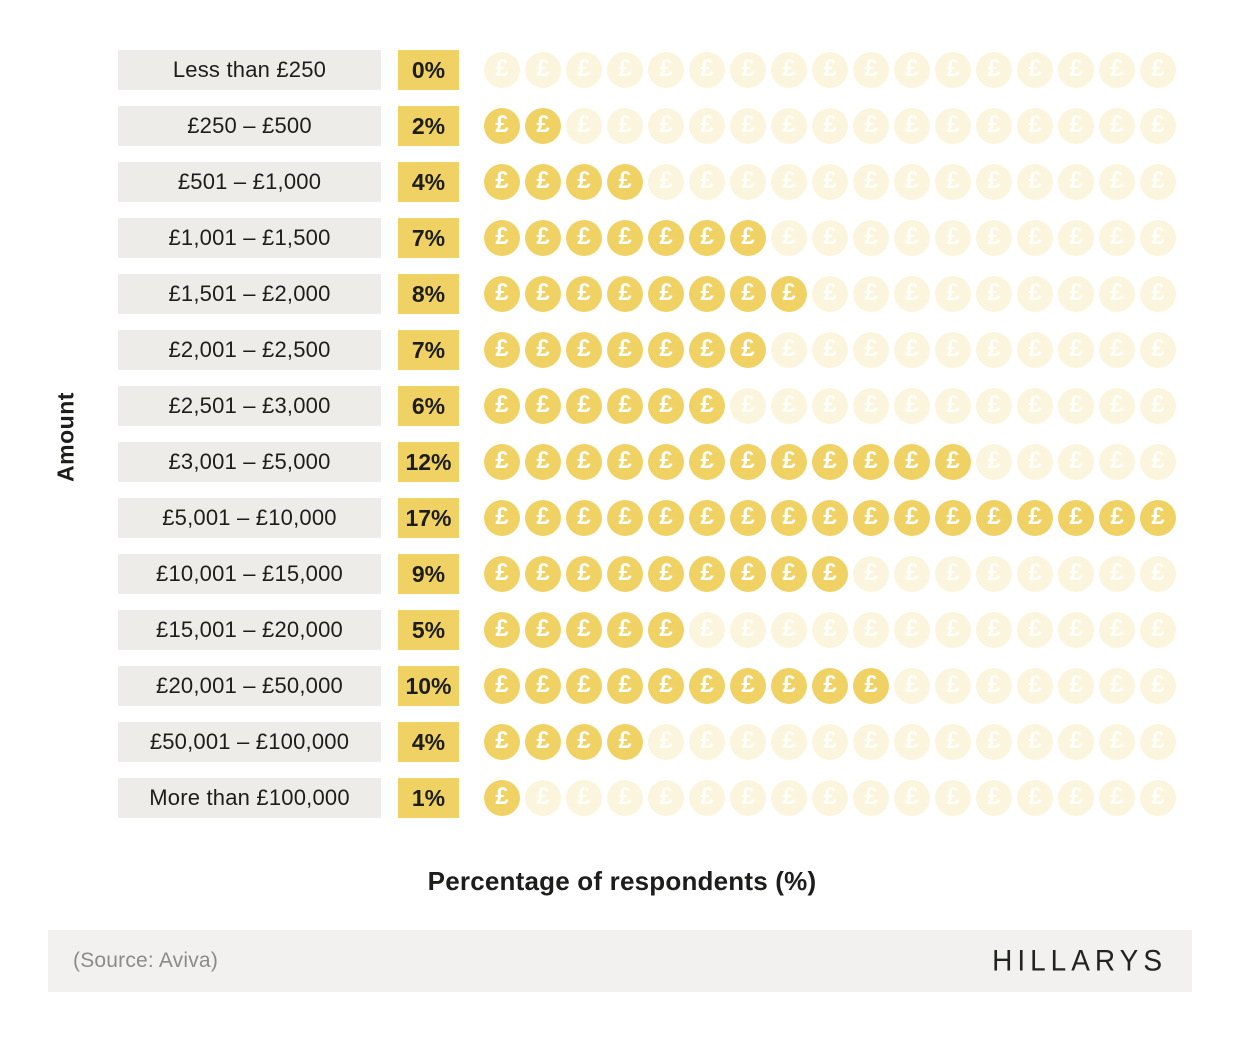  What do you see at coordinates (249, 686) in the screenshot?
I see `category-label: £20,001 – £50,000` at bounding box center [249, 686].